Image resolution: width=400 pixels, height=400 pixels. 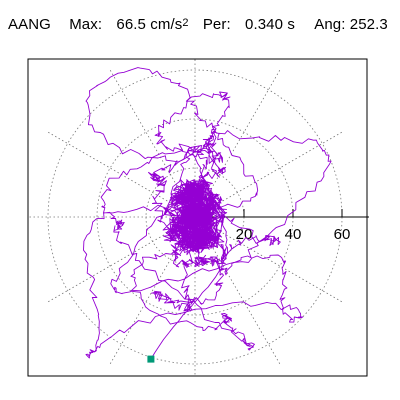 What do you see at coordinates (270, 24) in the screenshot?
I see `period-value: 0.340 s` at bounding box center [270, 24].